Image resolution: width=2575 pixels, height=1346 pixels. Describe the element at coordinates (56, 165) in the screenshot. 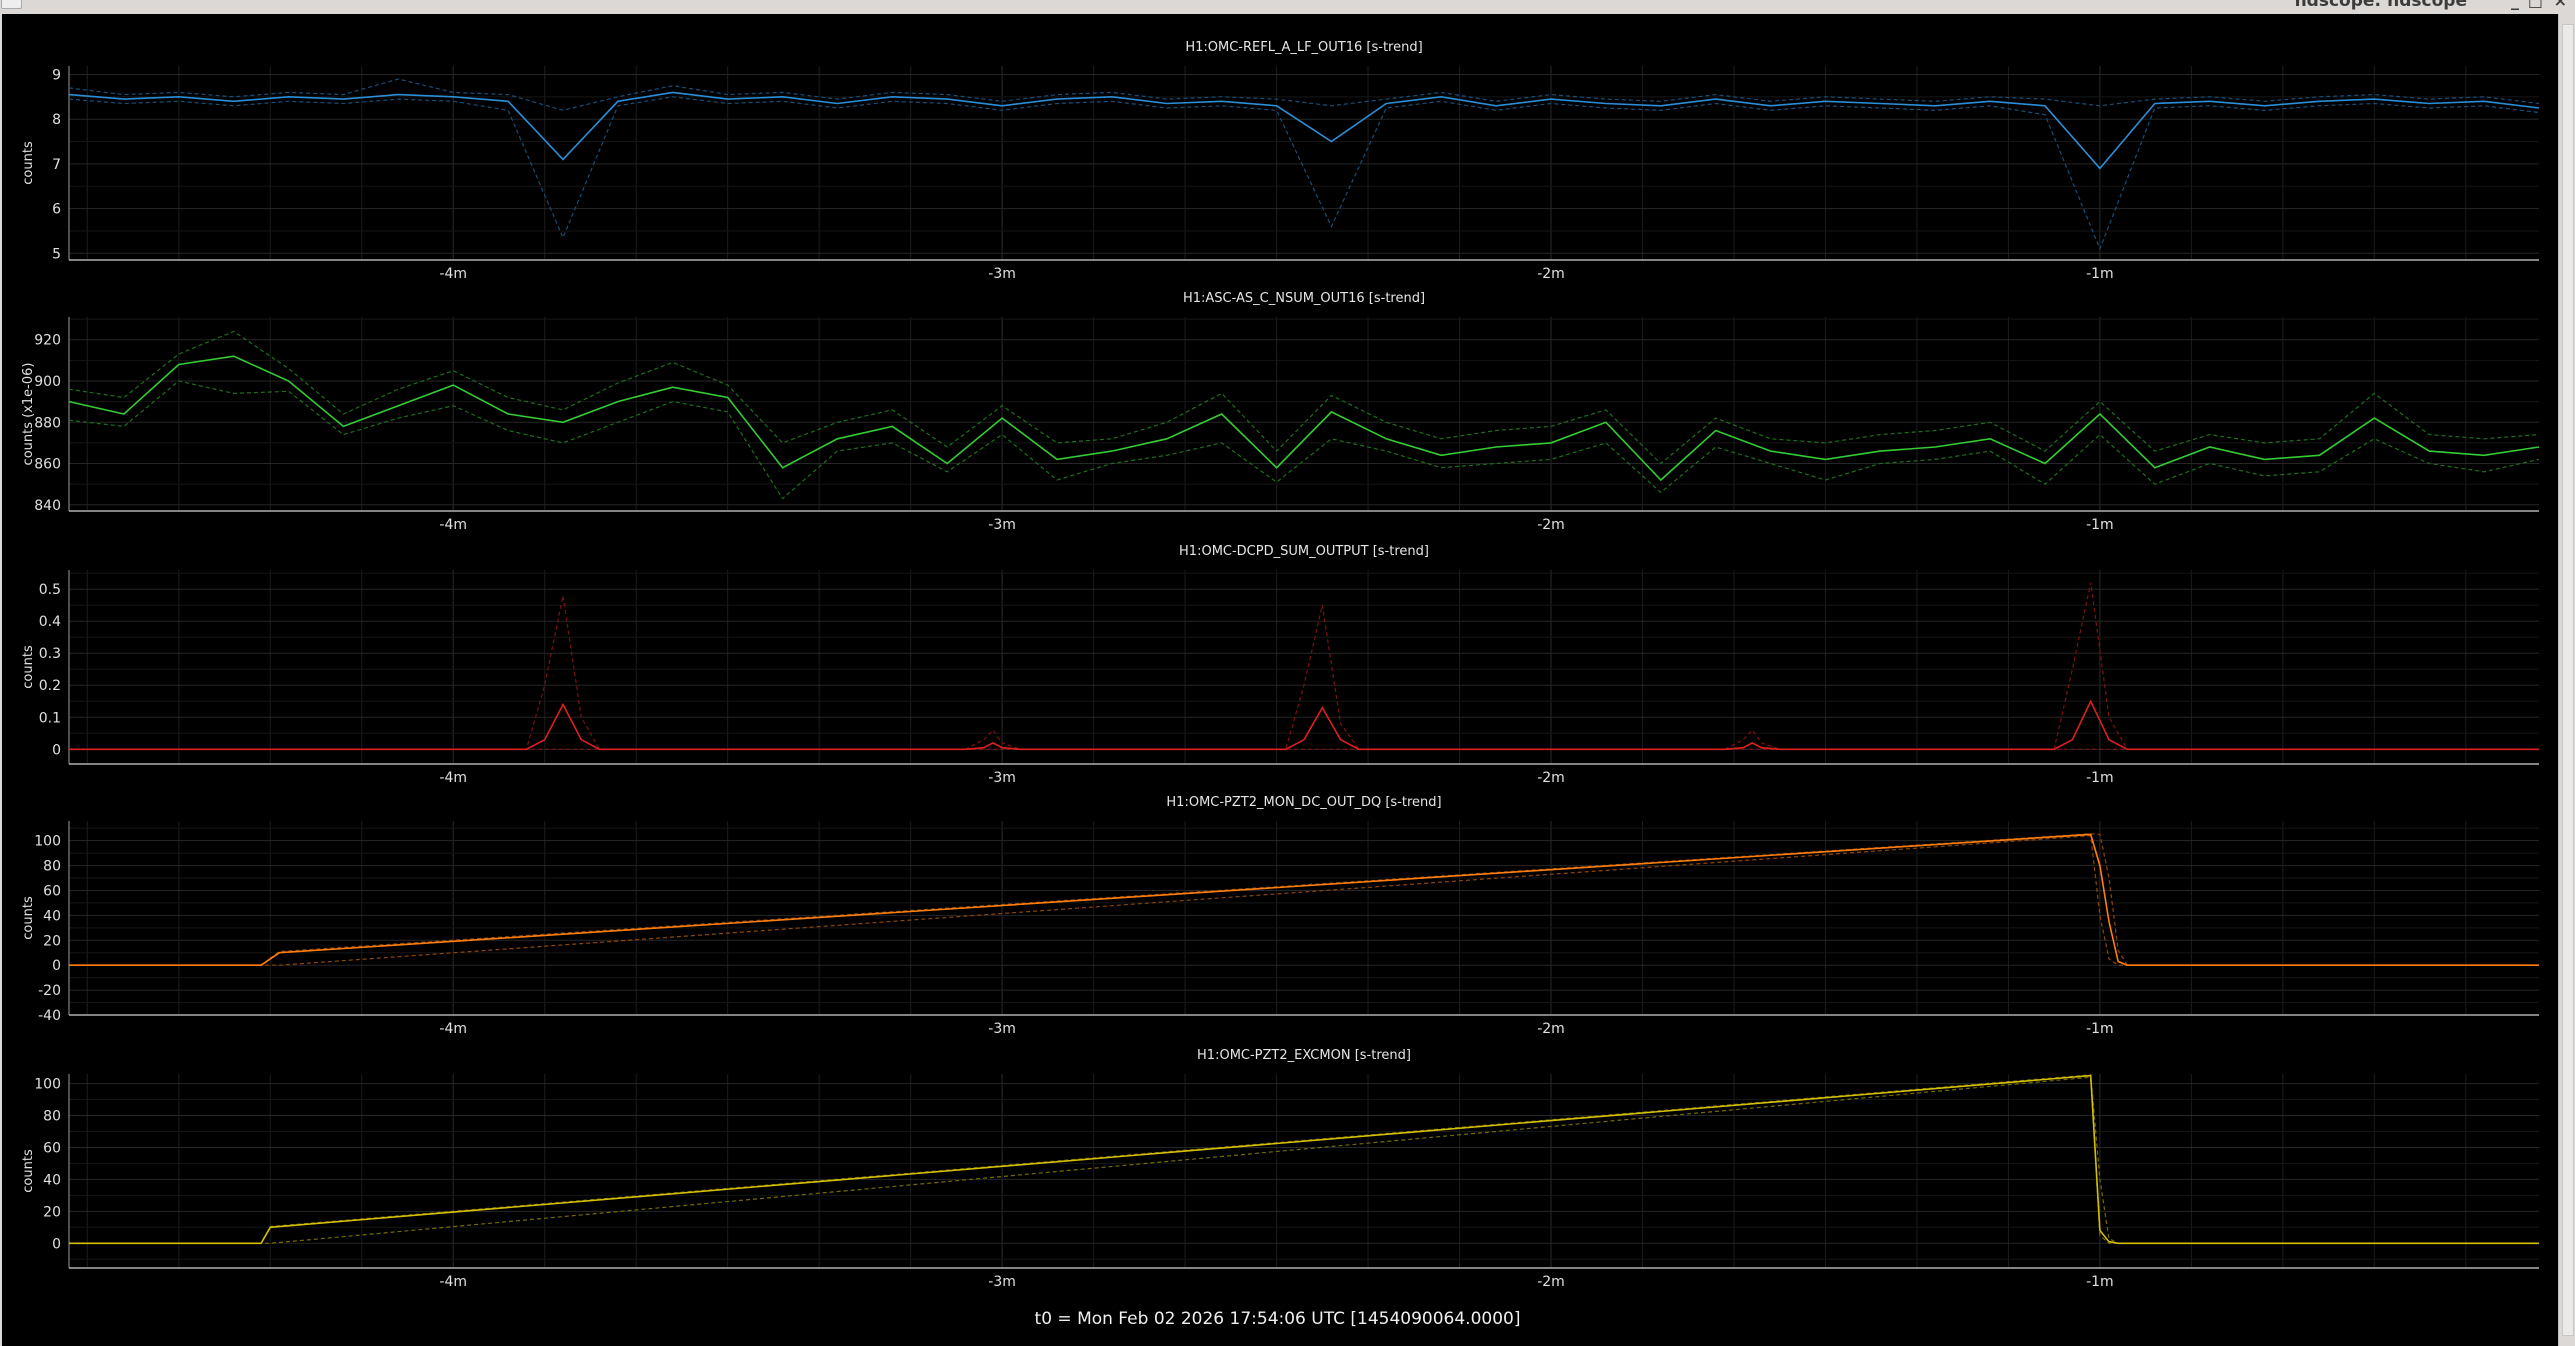

I see `y-tick-label: 7` at that location.